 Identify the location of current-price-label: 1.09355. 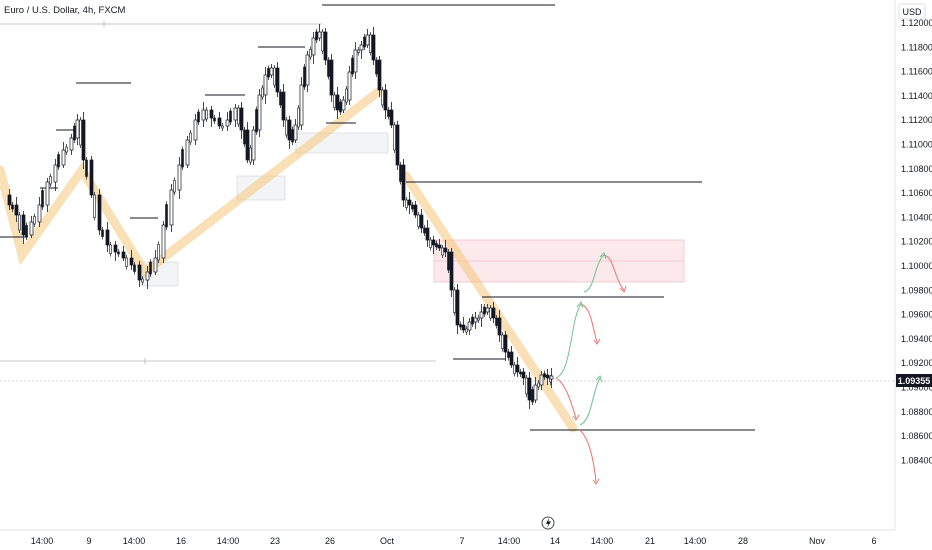
(914, 381).